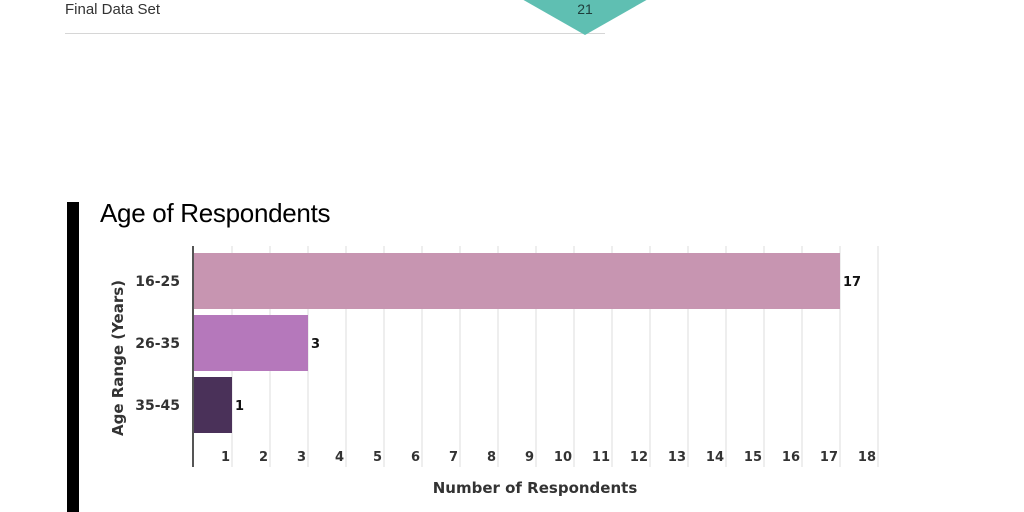 The width and height of the screenshot is (1024, 512). What do you see at coordinates (829, 457) in the screenshot?
I see `x-tick-label: 17` at bounding box center [829, 457].